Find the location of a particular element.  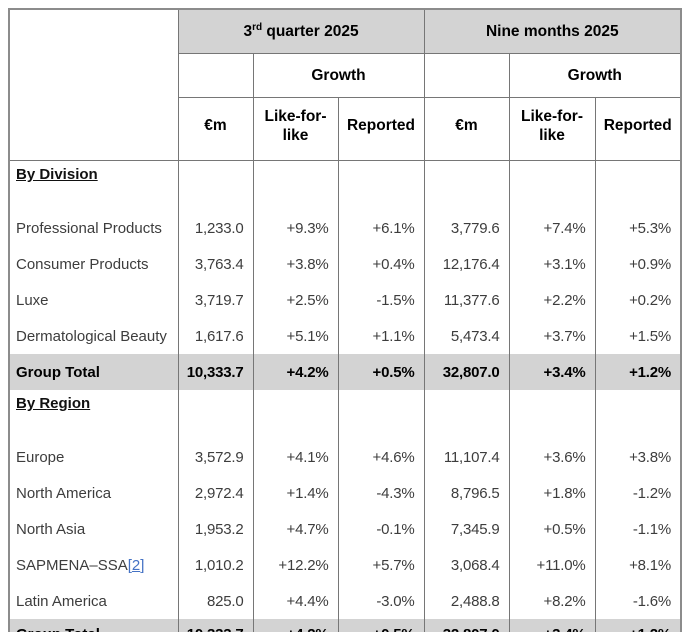

cell-q3-reported: -0.1% is located at coordinates (380, 529).